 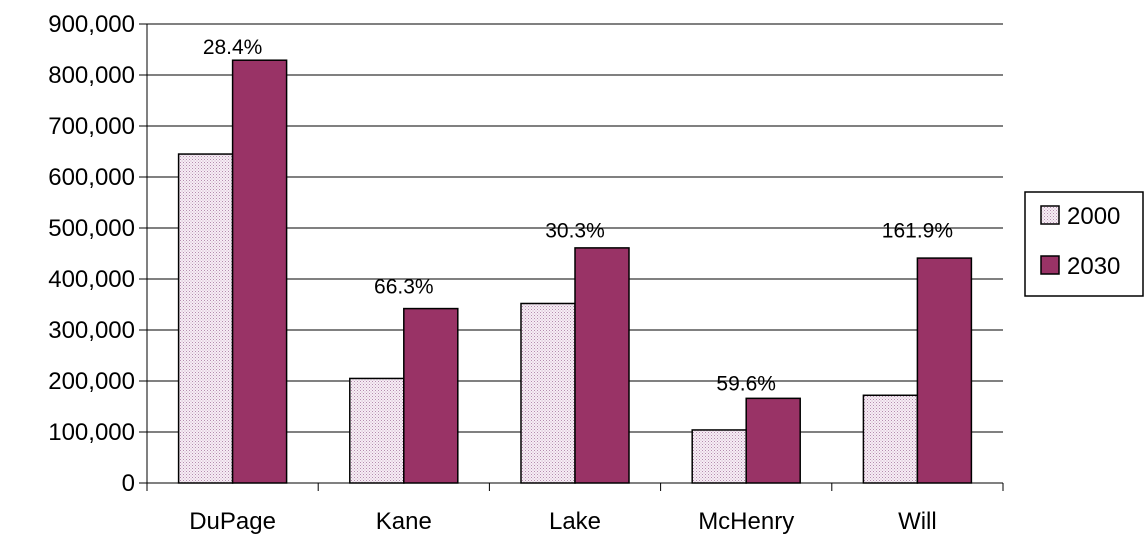 I want to click on y-tick-label: 400,000, so click(x=91, y=279).